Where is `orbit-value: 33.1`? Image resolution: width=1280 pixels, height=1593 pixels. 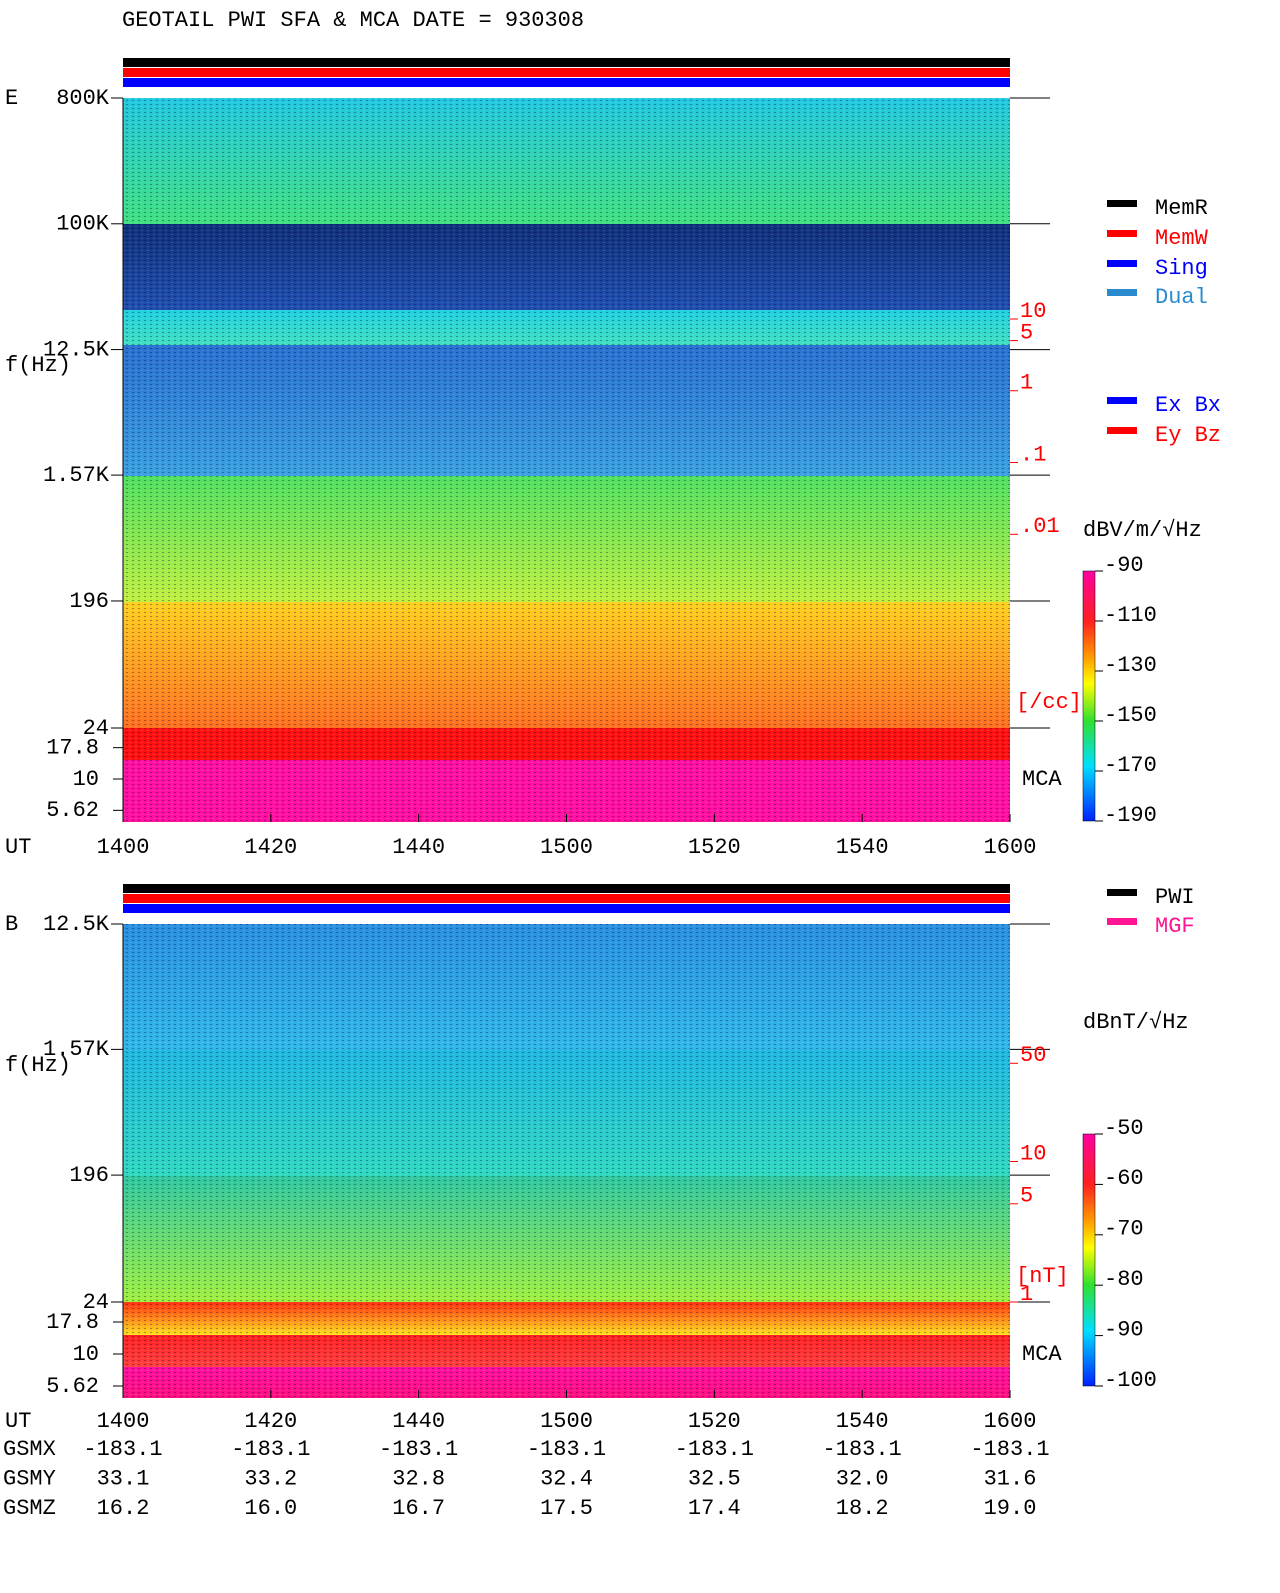
orbit-value: 33.1 is located at coordinates (123, 1478).